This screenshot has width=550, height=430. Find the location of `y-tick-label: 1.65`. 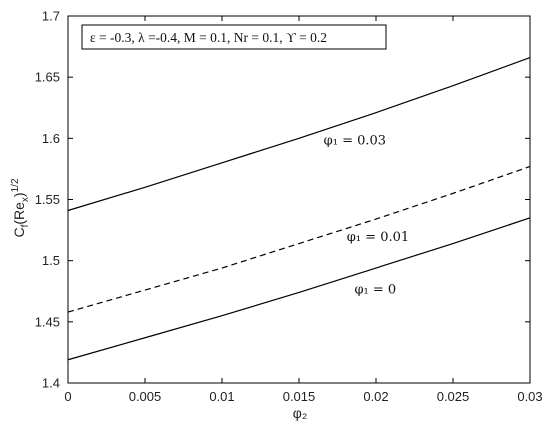

y-tick-label: 1.65 is located at coordinates (47, 77).